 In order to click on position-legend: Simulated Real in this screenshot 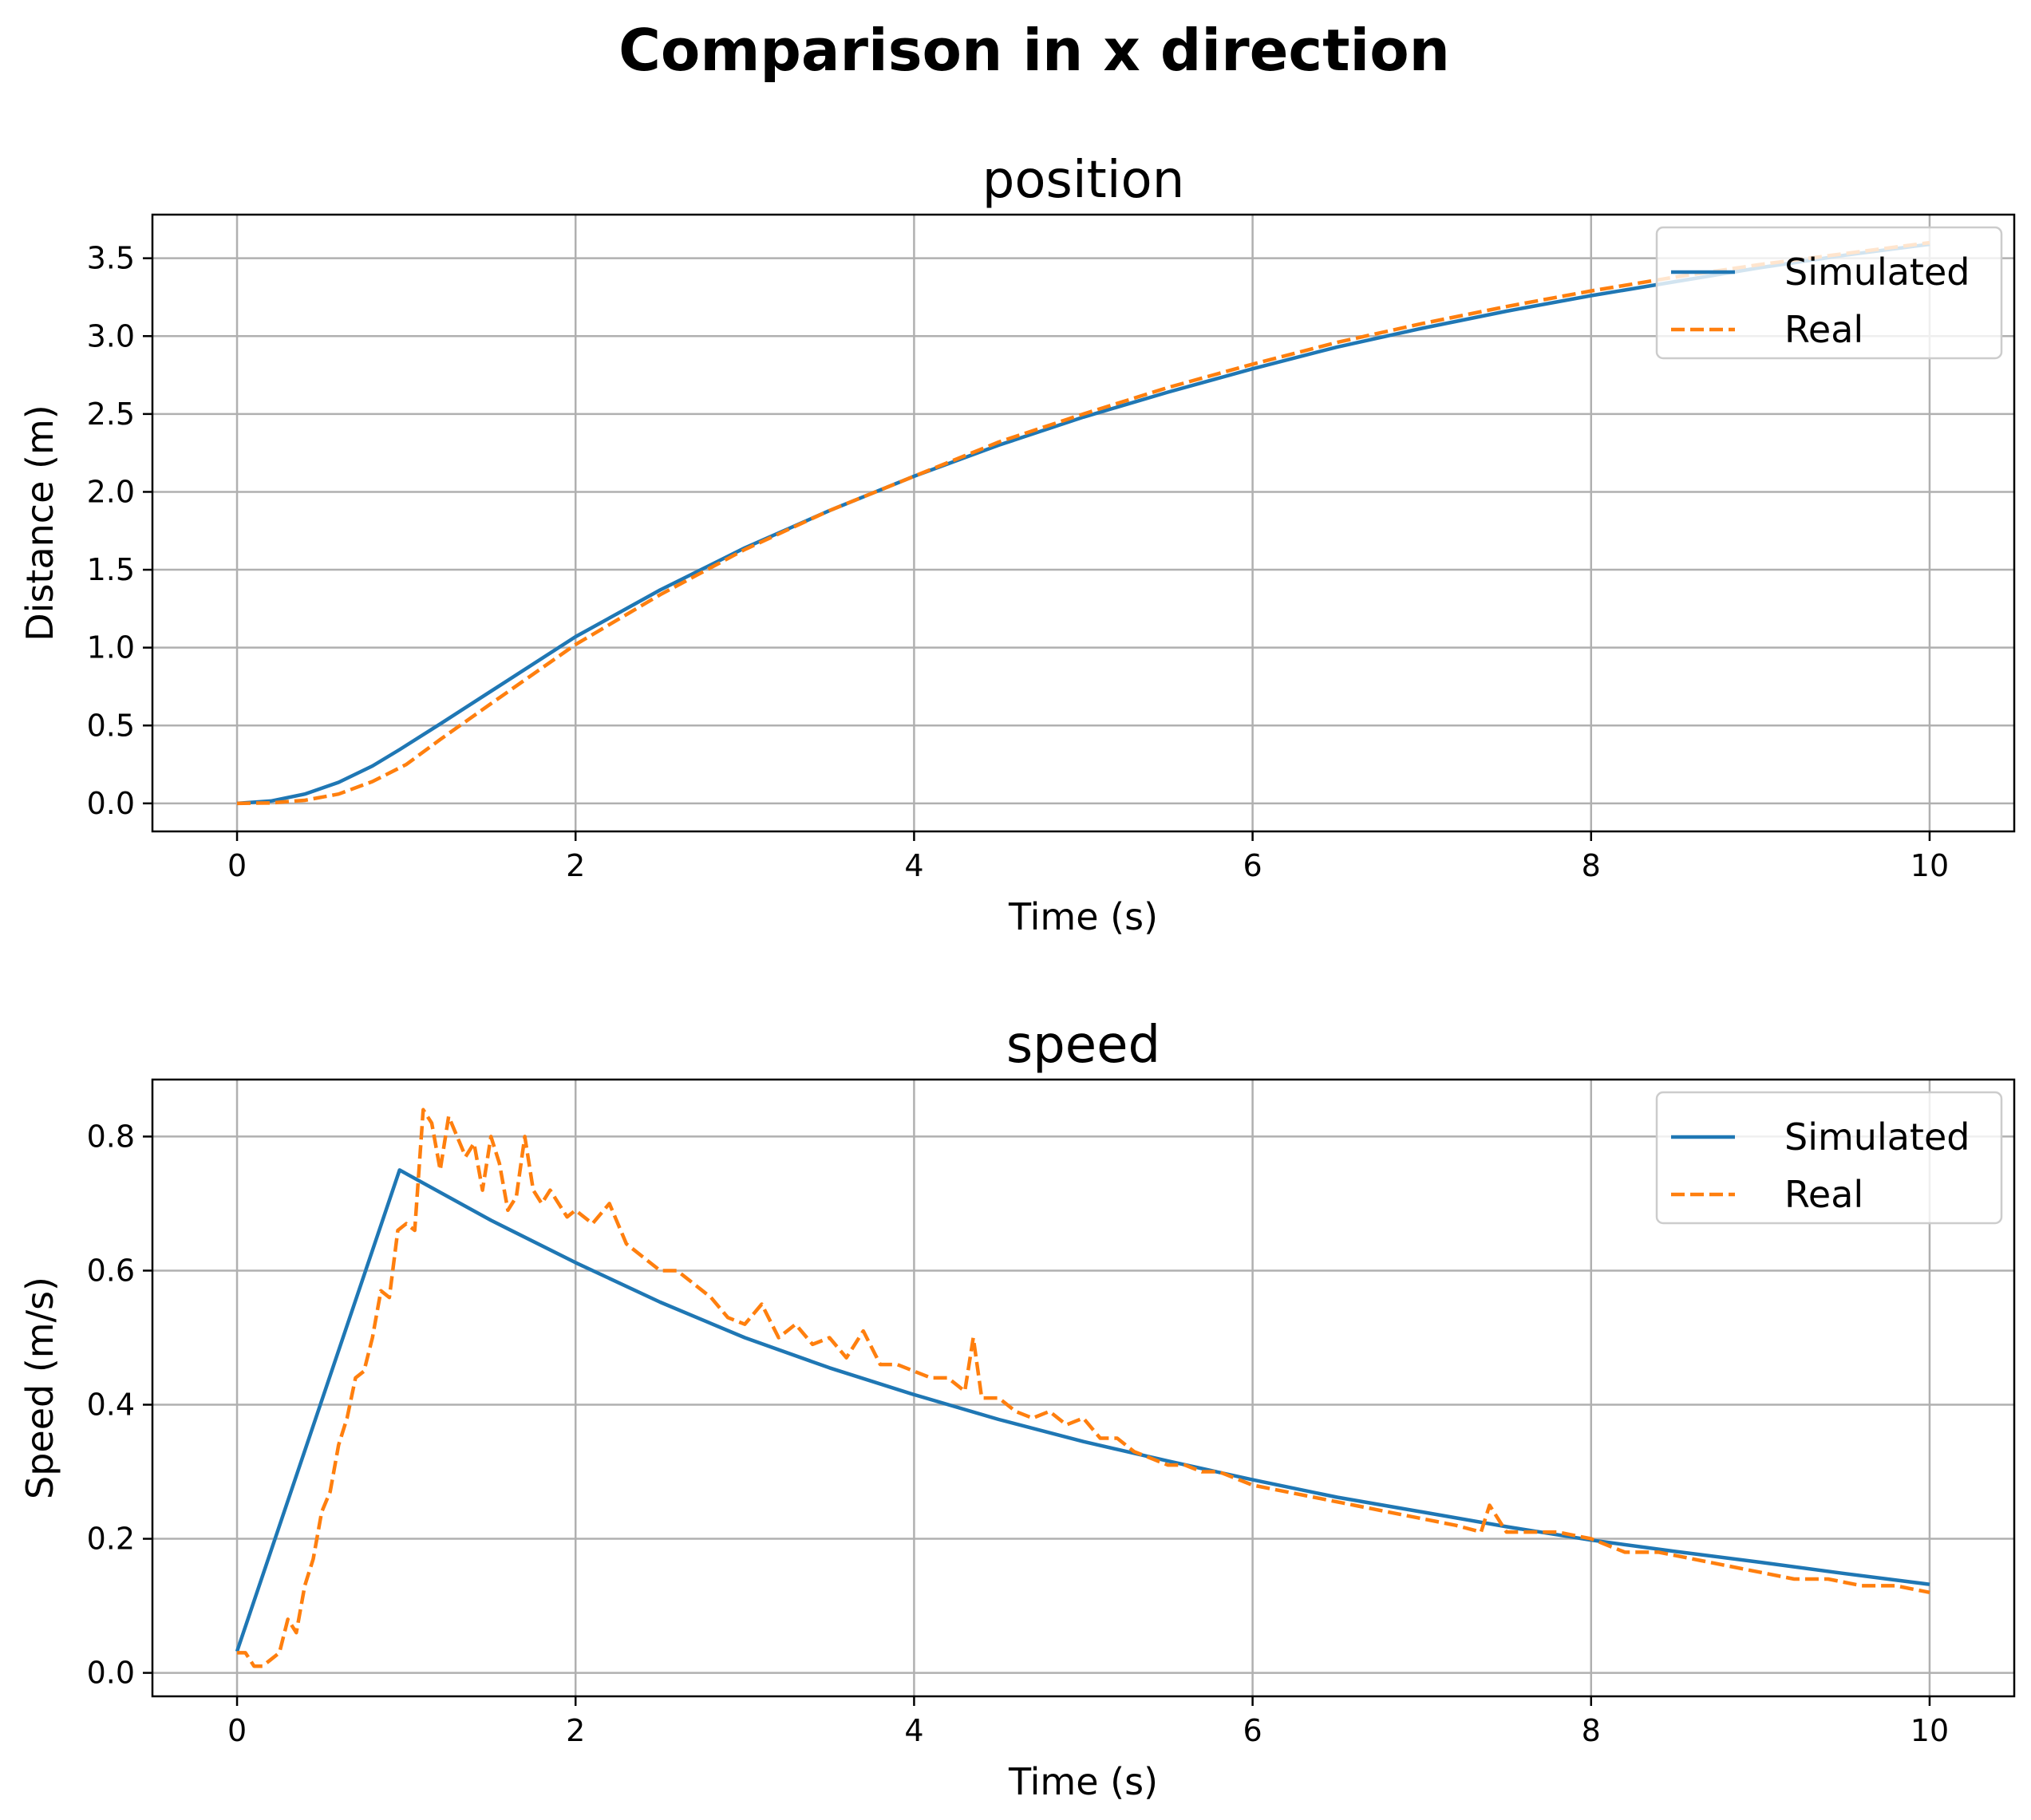, I will do `click(1829, 293)`.